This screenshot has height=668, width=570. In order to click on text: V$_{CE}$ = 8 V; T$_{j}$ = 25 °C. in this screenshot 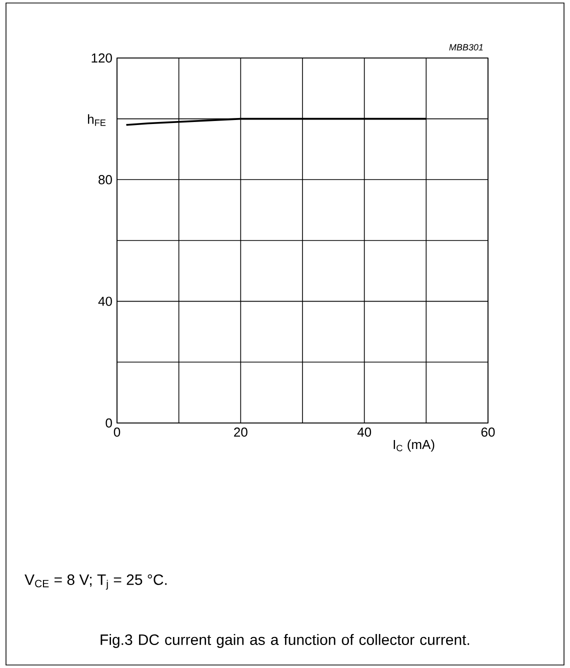, I will do `click(95, 582)`.